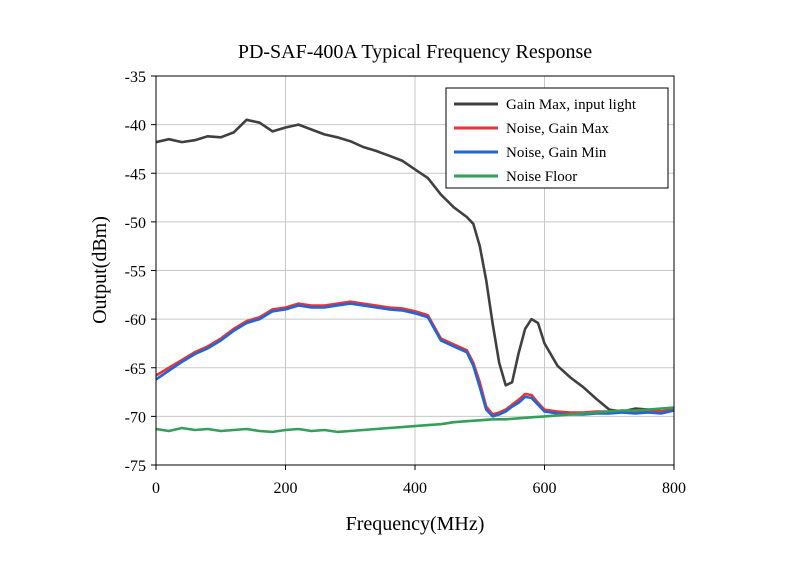 Image resolution: width=800 pixels, height=569 pixels. Describe the element at coordinates (135, 466) in the screenshot. I see `y-tick-label: -75` at that location.